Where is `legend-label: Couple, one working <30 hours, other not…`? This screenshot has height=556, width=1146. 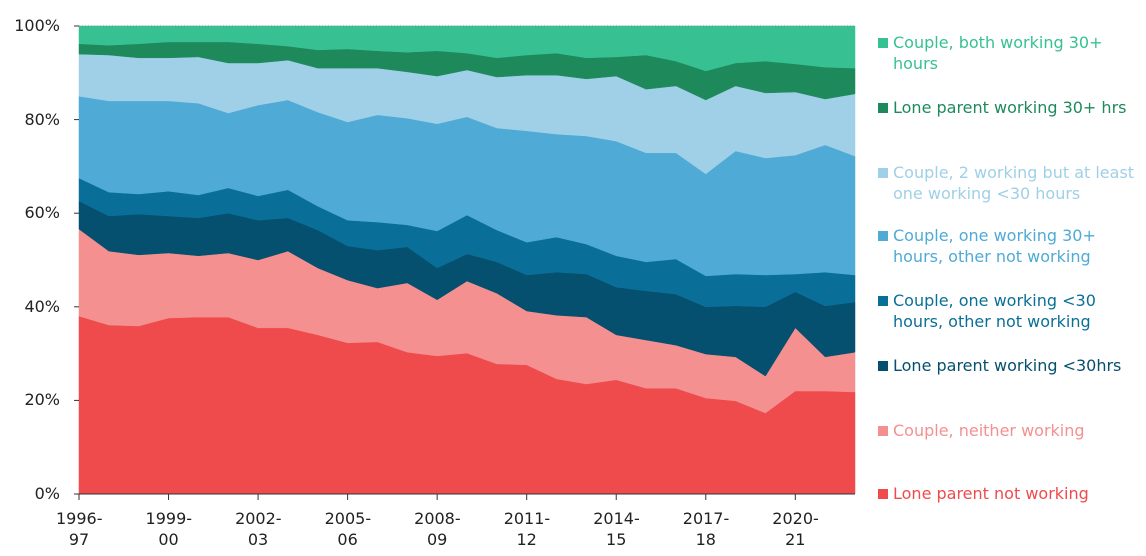 legend-label: Couple, one working <30 hours, other not… is located at coordinates (994, 311).